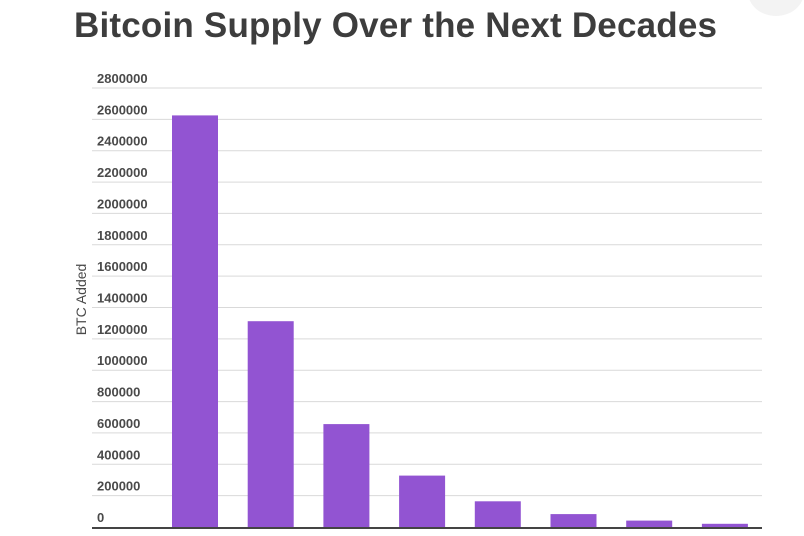 The image size is (804, 536). I want to click on chart-title: Bitcoin Supply Over the Next Decades, so click(396, 25).